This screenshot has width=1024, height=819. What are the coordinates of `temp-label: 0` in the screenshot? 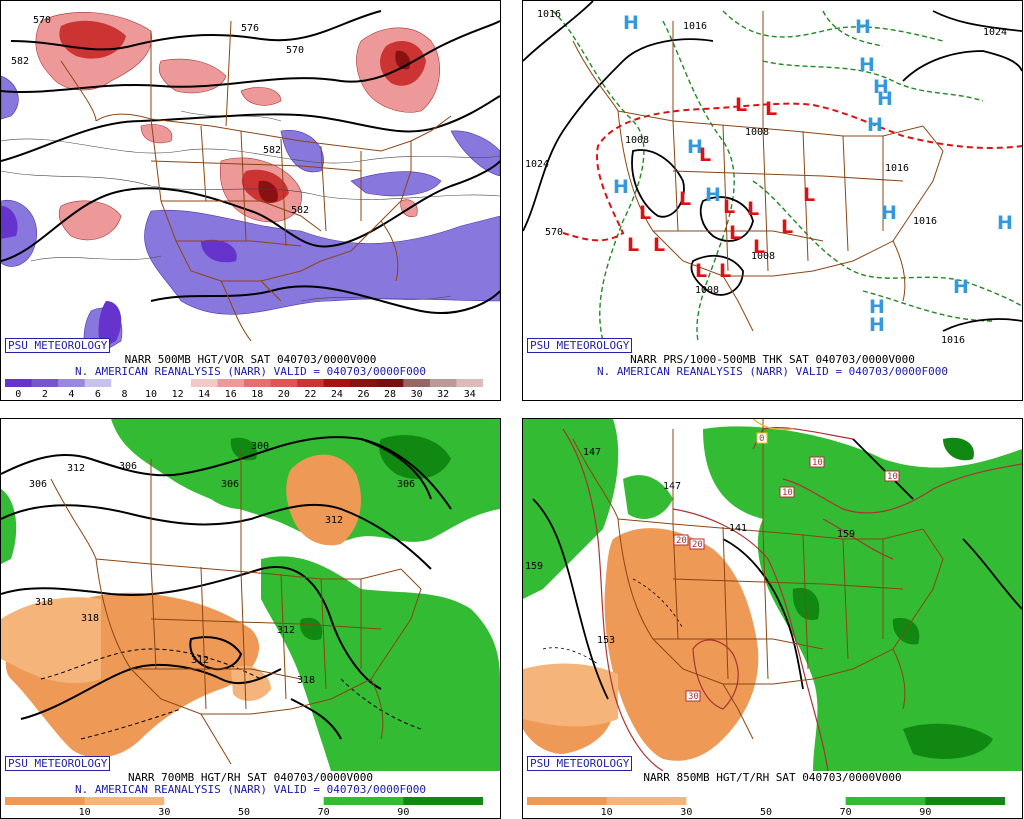 It's located at (762, 438).